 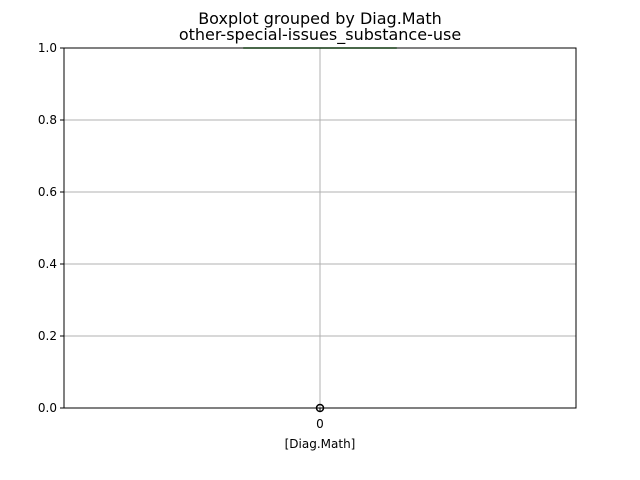 What do you see at coordinates (47, 336) in the screenshot?
I see `y-tick-label: 0.2` at bounding box center [47, 336].